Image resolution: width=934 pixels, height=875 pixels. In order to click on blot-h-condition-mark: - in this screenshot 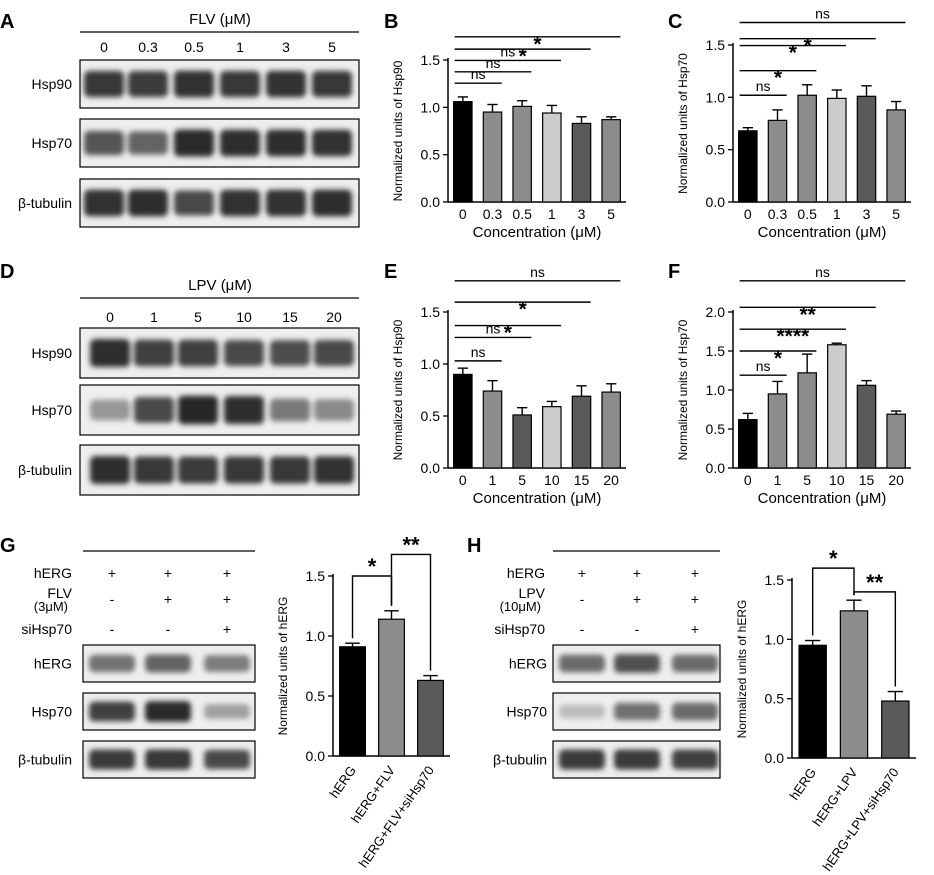, I will do `click(582, 629)`.